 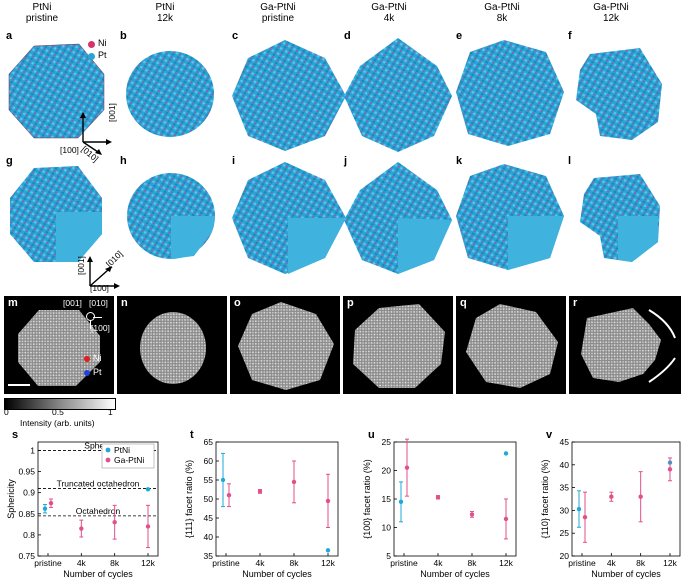 What do you see at coordinates (102, 43) in the screenshot?
I see `ni-legend-label: Ni` at bounding box center [102, 43].